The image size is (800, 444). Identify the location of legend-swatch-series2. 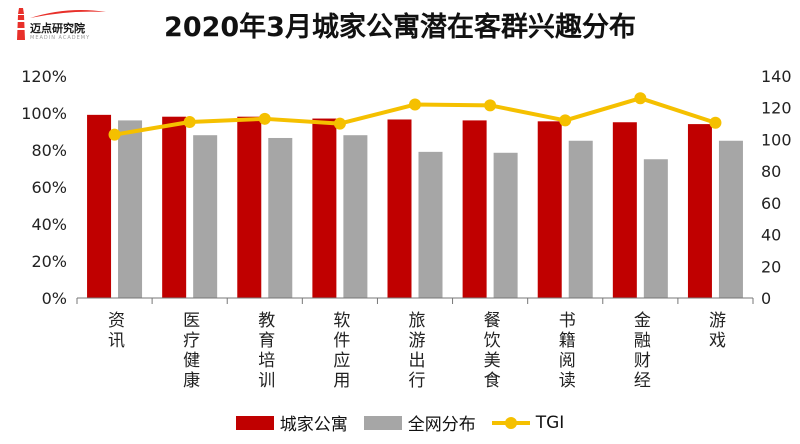
(382, 422).